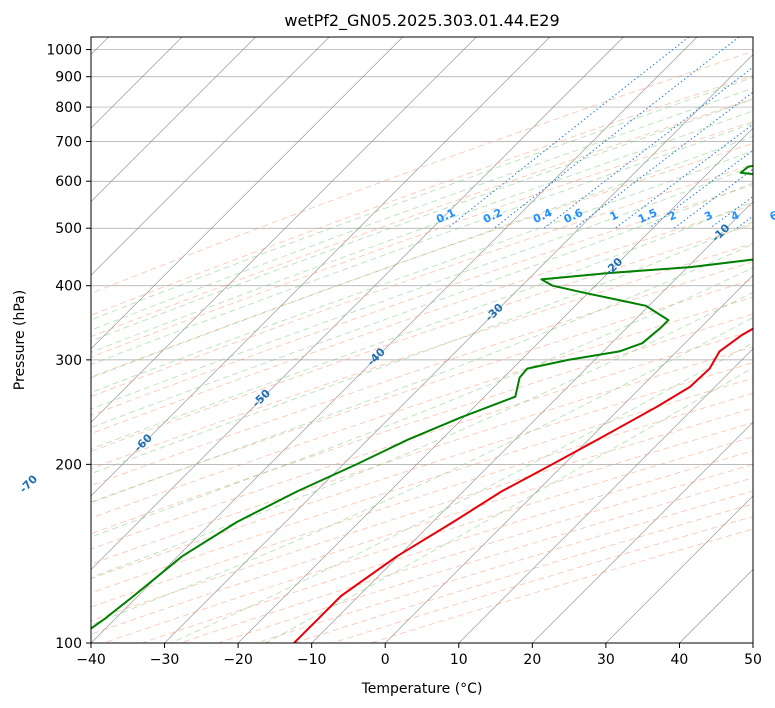 The image size is (775, 708). What do you see at coordinates (68, 465) in the screenshot?
I see `y-tick-label: 200` at bounding box center [68, 465].